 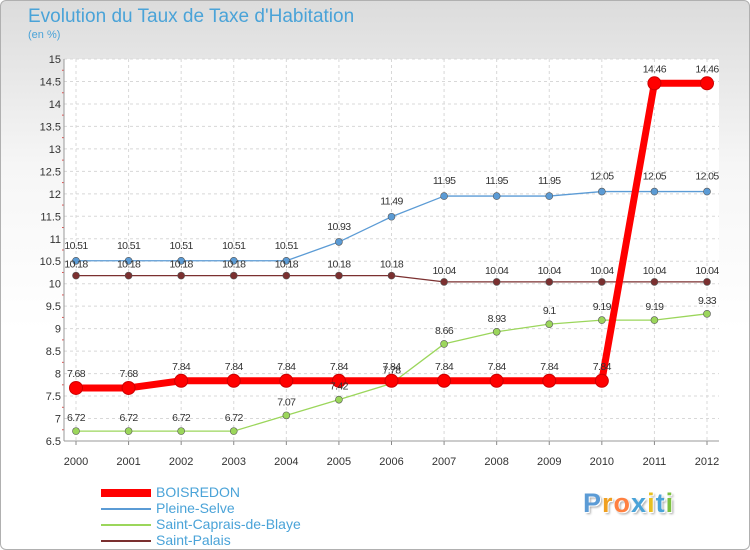 What do you see at coordinates (707, 462) in the screenshot?
I see `x-tick-label: 2012` at bounding box center [707, 462].